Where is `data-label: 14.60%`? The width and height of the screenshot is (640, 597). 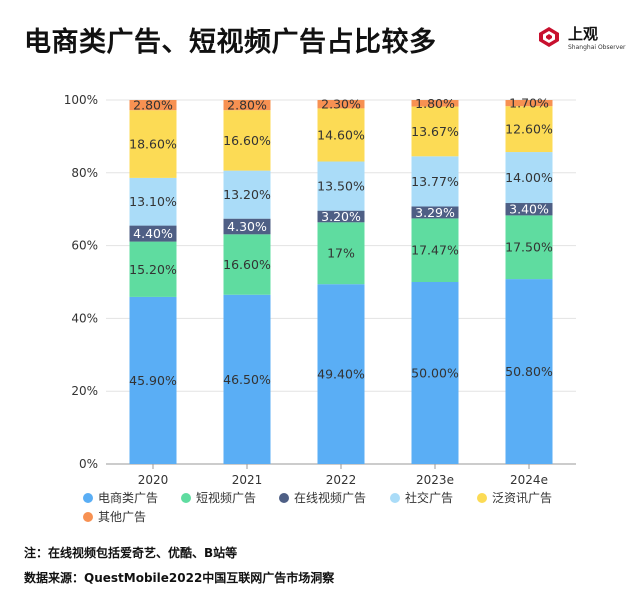
data-label: 14.60% is located at coordinates (341, 134).